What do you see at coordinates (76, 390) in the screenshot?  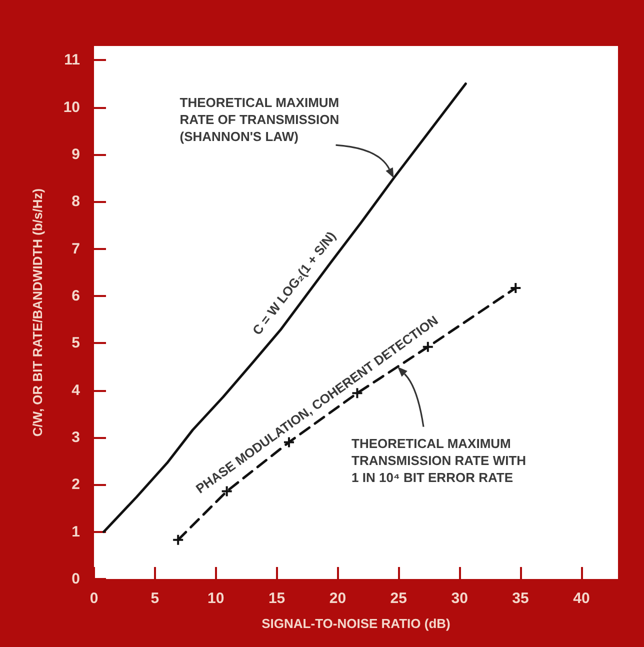 I see `y-tick-label: 4` at bounding box center [76, 390].